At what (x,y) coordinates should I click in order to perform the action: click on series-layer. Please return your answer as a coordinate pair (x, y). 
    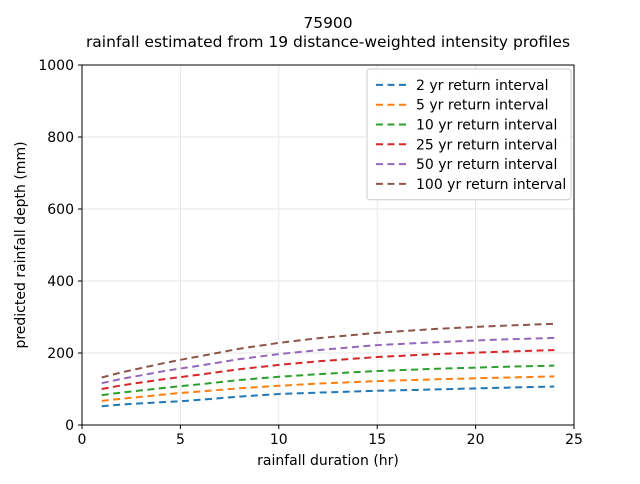
    Looking at the image, I should click on (328, 365).